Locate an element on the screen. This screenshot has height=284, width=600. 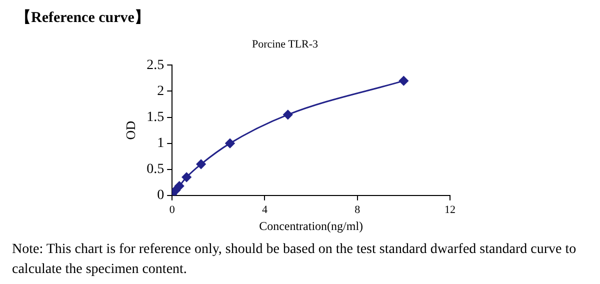
text: Note: This chart is for reference only, should be based on the test standard dwarfed standard curve to calculate the specimen content. is located at coordinates (294, 260).